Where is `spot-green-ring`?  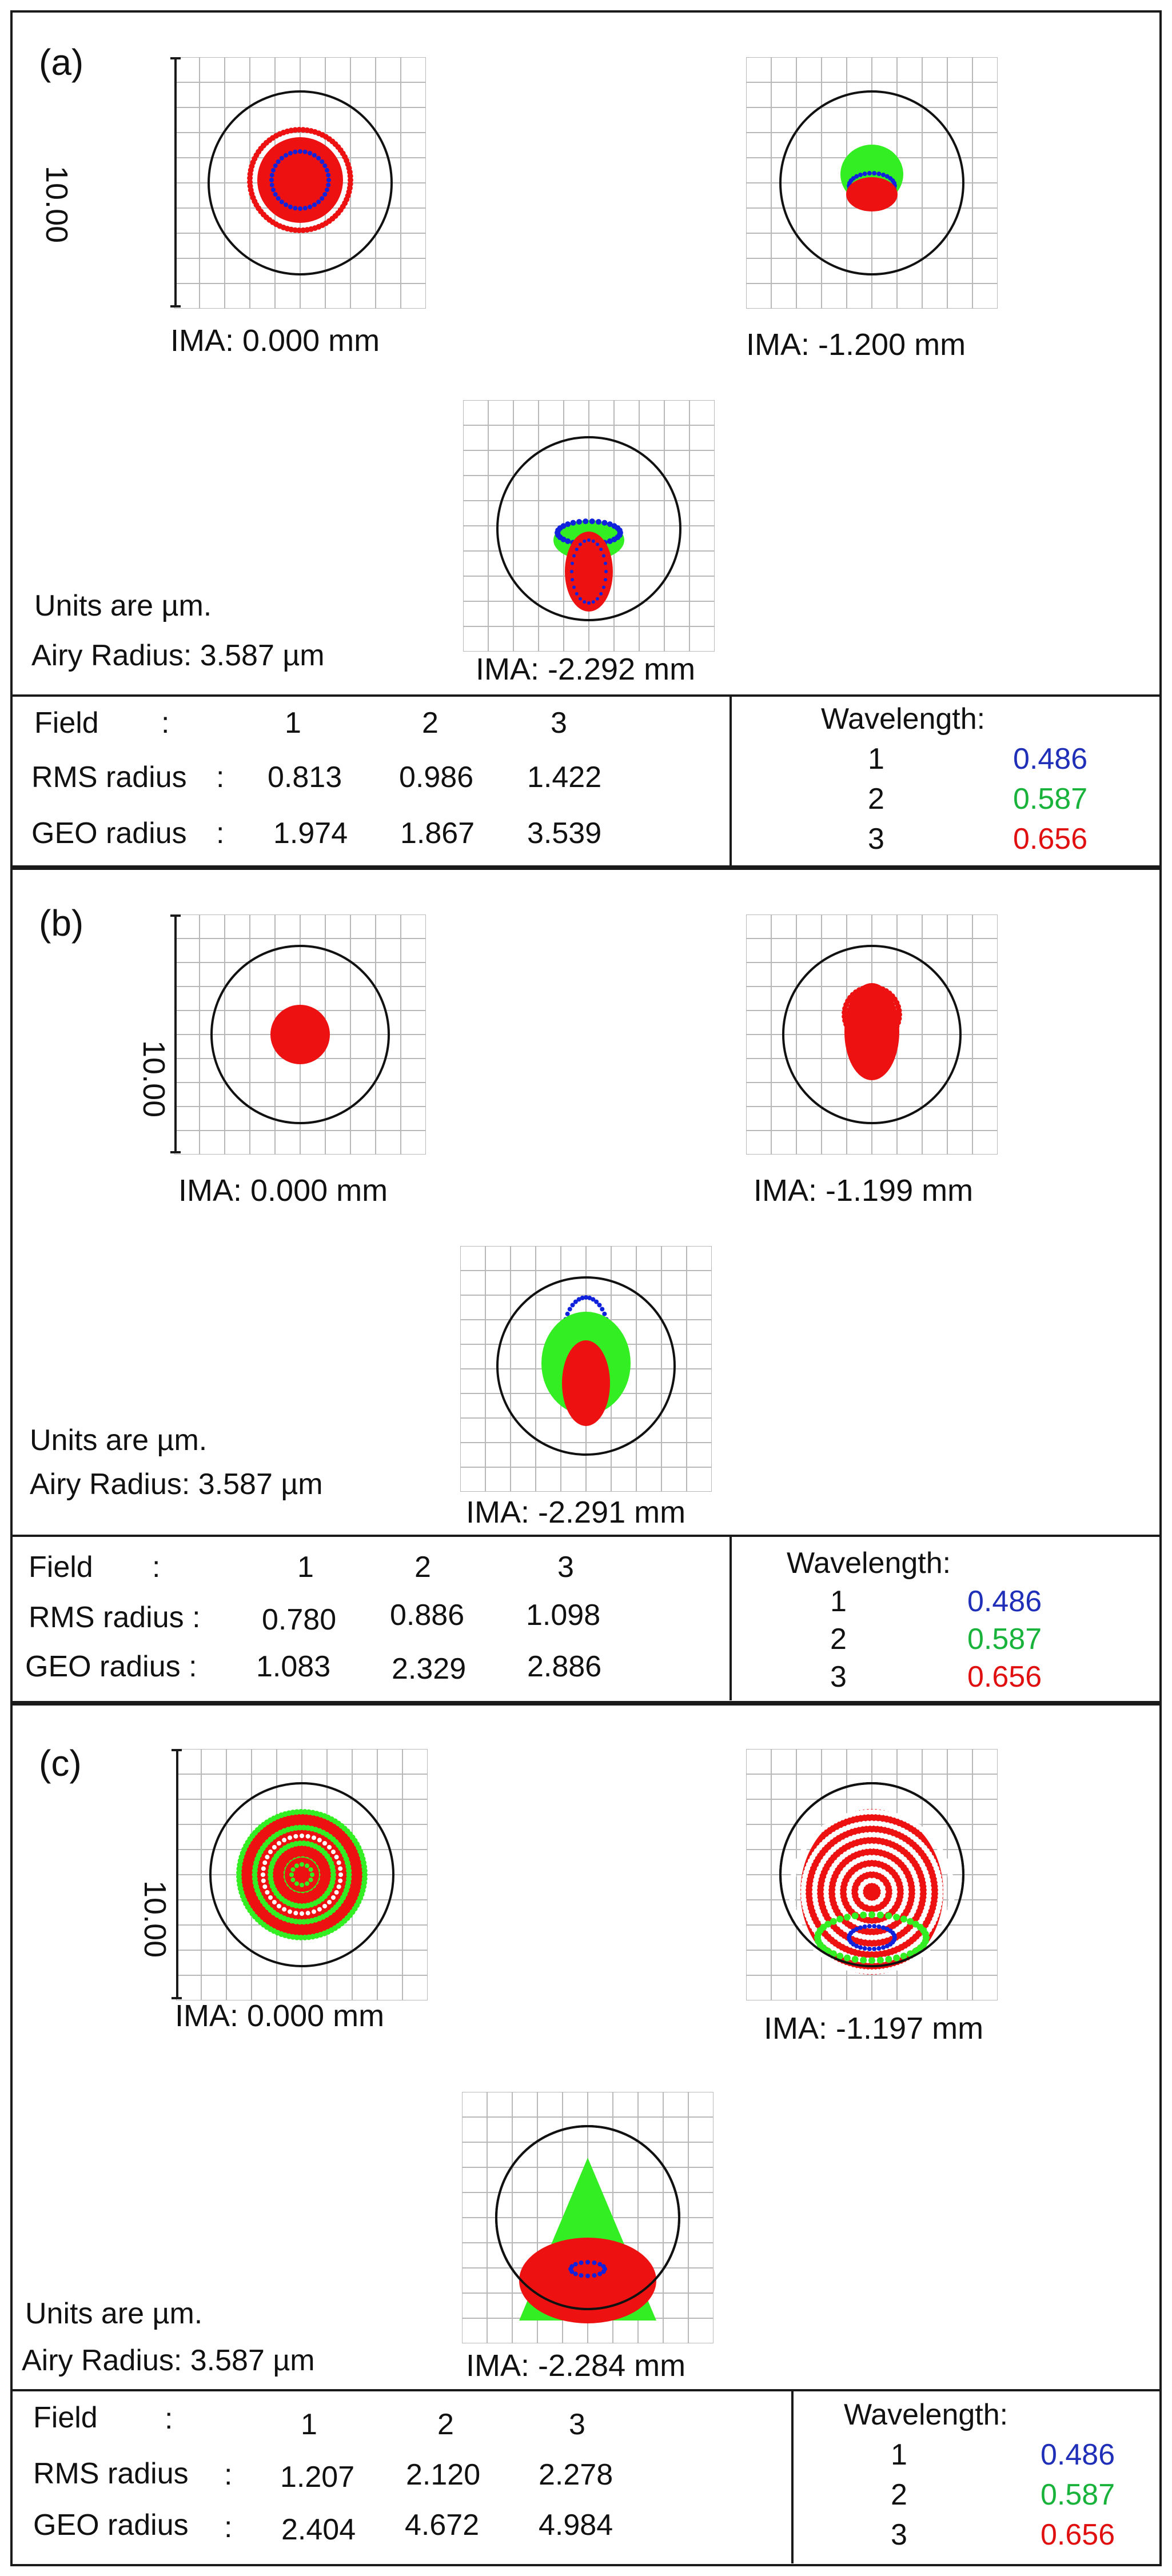 spot-green-ring is located at coordinates (302, 1874).